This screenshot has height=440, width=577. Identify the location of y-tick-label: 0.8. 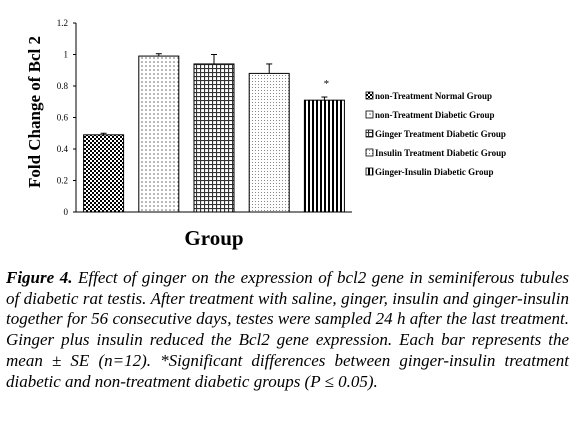
(63, 86).